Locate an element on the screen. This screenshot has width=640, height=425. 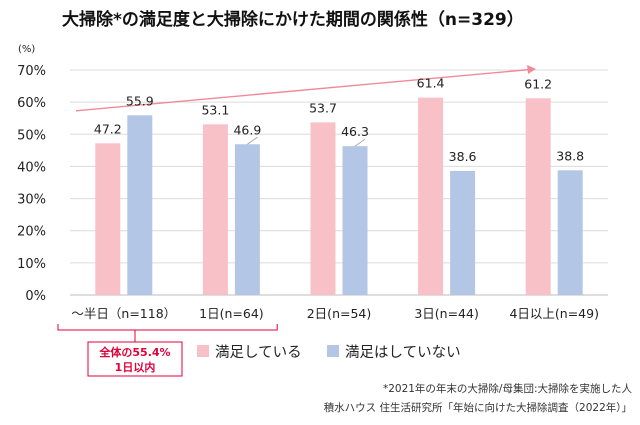
x-category-label: 1日(n=64) is located at coordinates (231, 313).